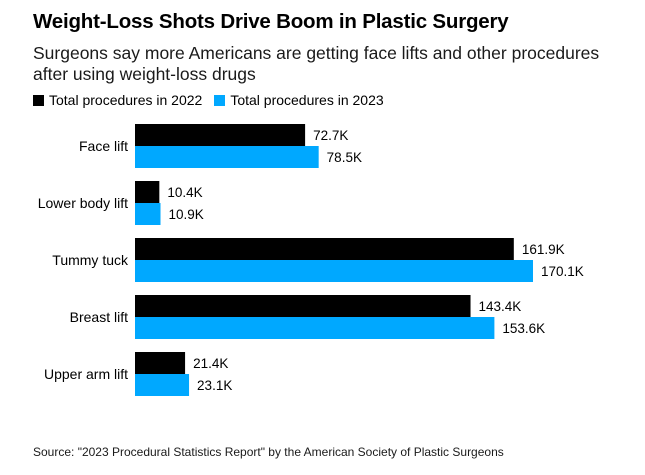 This screenshot has height=475, width=645. Describe the element at coordinates (543, 249) in the screenshot. I see `data-label-tummy-tuck-2022: 161.9K` at that location.